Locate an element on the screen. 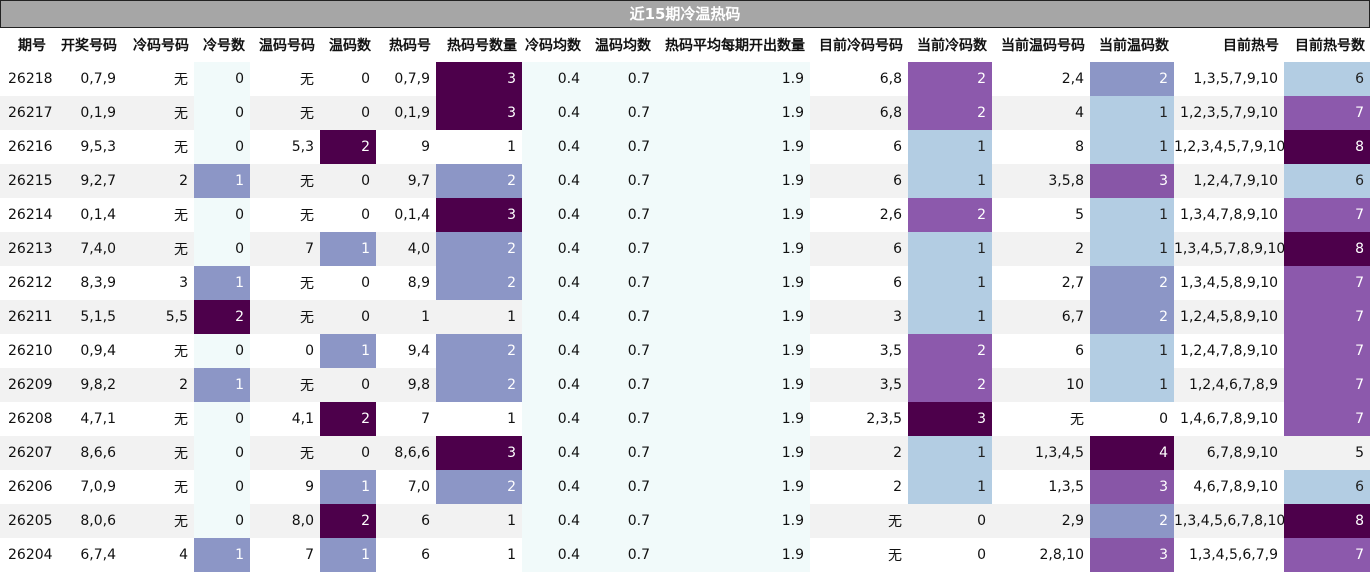 The image size is (1370, 573). col-header: 温码均数 is located at coordinates (623, 46).